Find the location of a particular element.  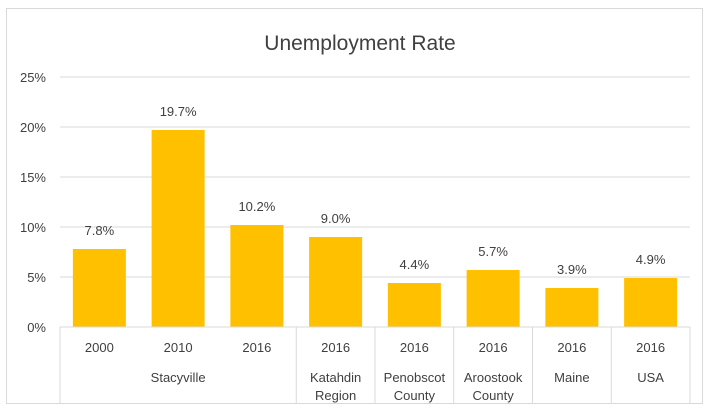

group-label: Maine is located at coordinates (571, 377).